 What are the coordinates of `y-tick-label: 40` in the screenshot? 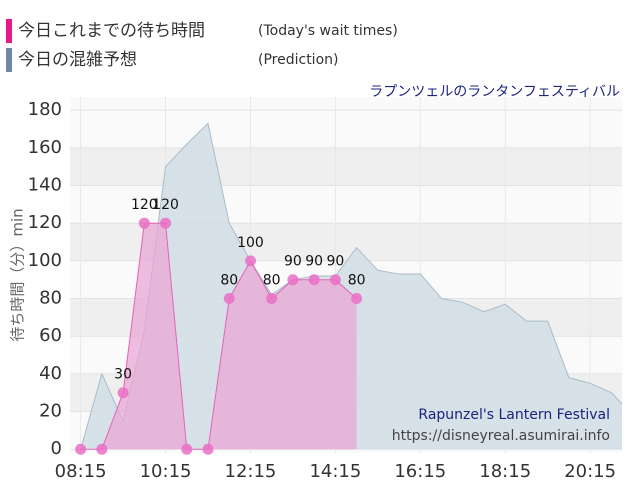 It's located at (50, 373).